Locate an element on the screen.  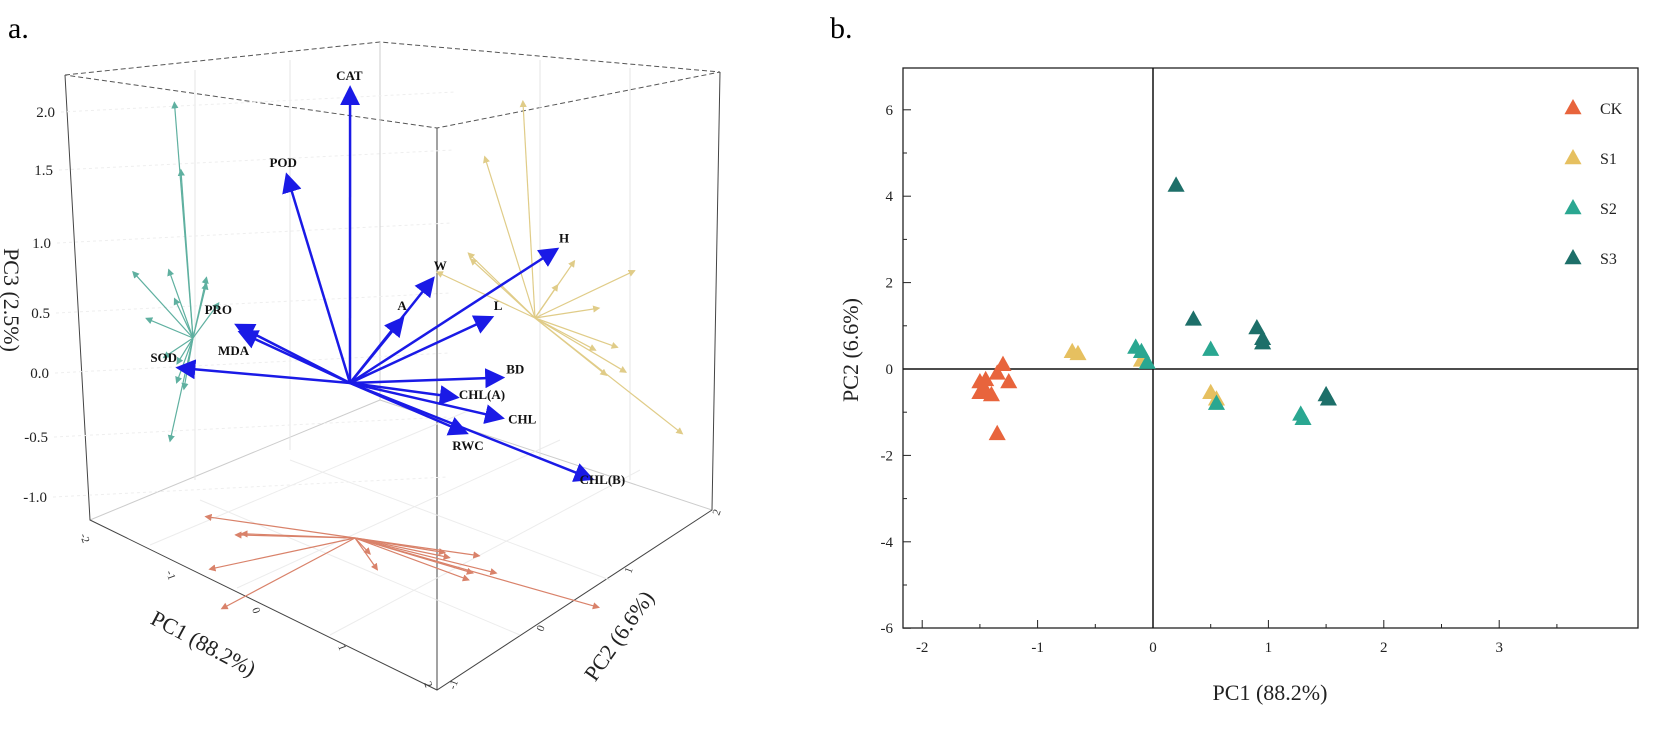
loading-label: L is located at coordinates (498, 305).